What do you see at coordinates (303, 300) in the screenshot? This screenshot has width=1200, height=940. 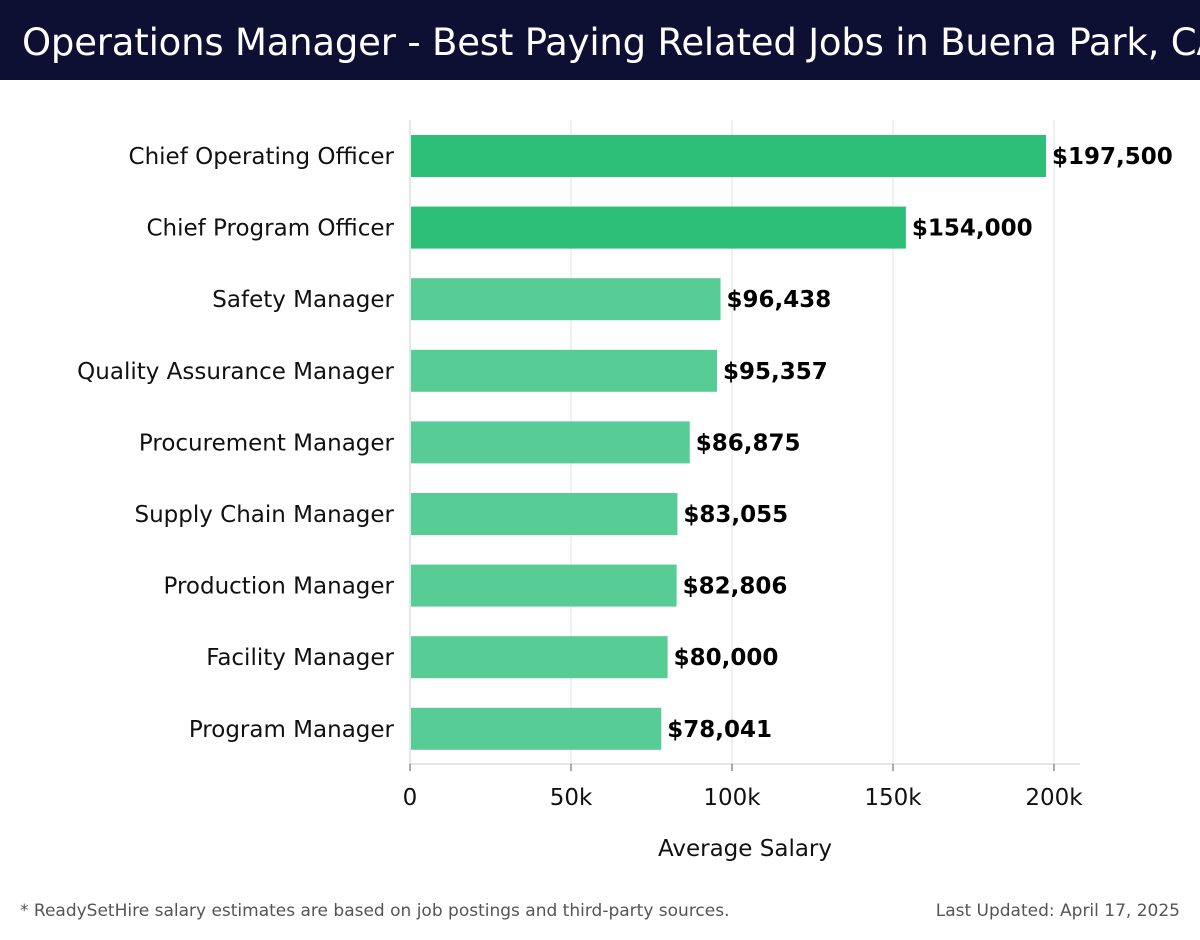 I see `category-label: Safety Manager` at bounding box center [303, 300].